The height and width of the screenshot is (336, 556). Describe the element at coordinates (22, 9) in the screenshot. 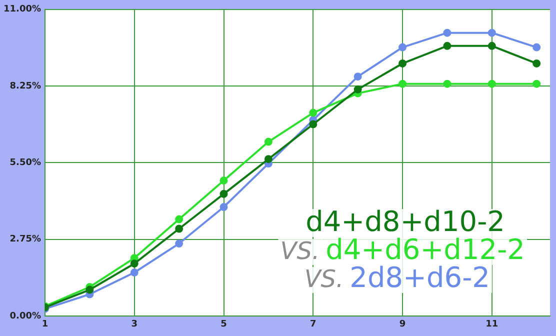

I see `y-tick-label: 11.00%` at that location.